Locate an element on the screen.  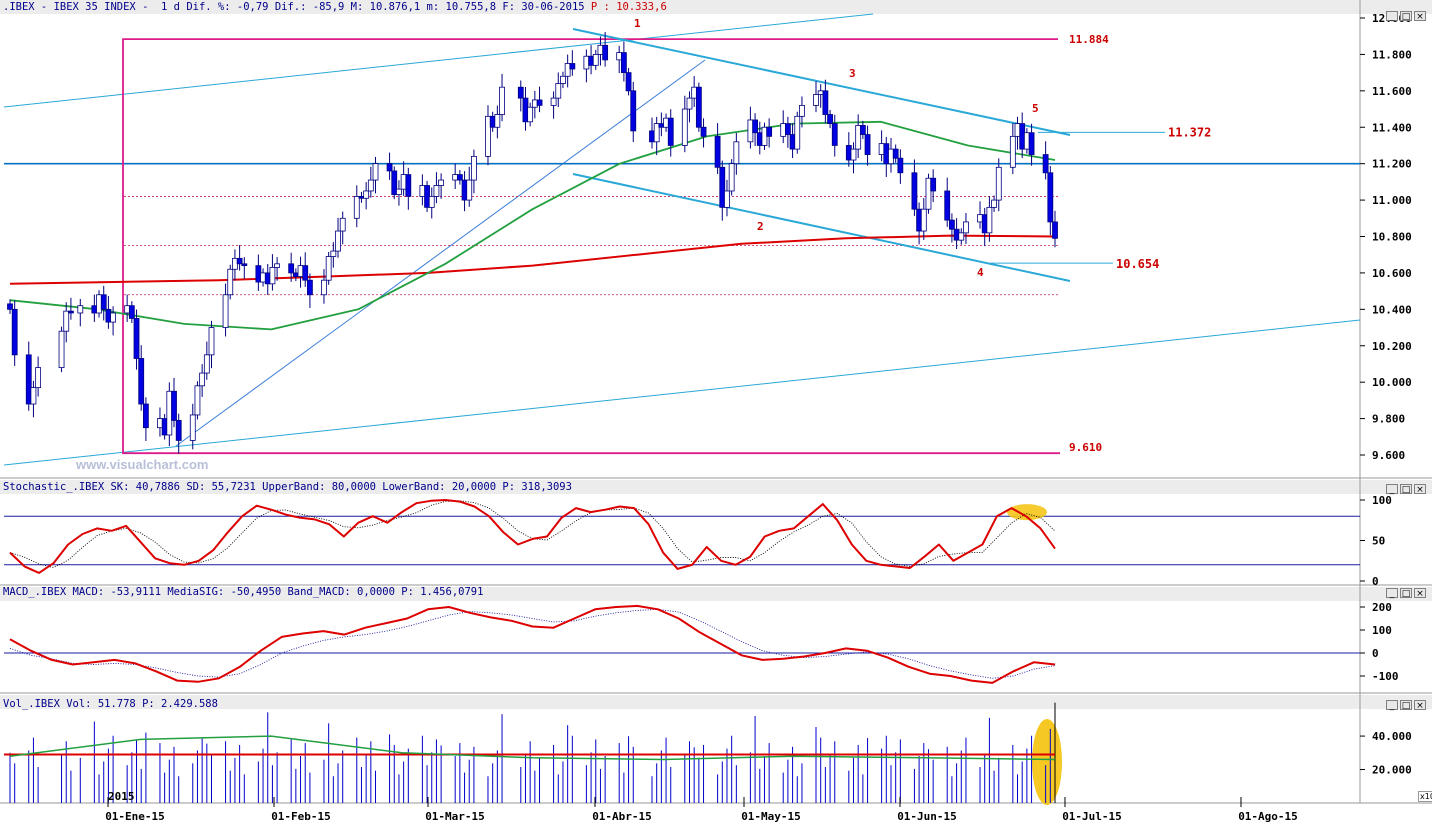
price-tick-label: 9.600 is located at coordinates (1388, 455).